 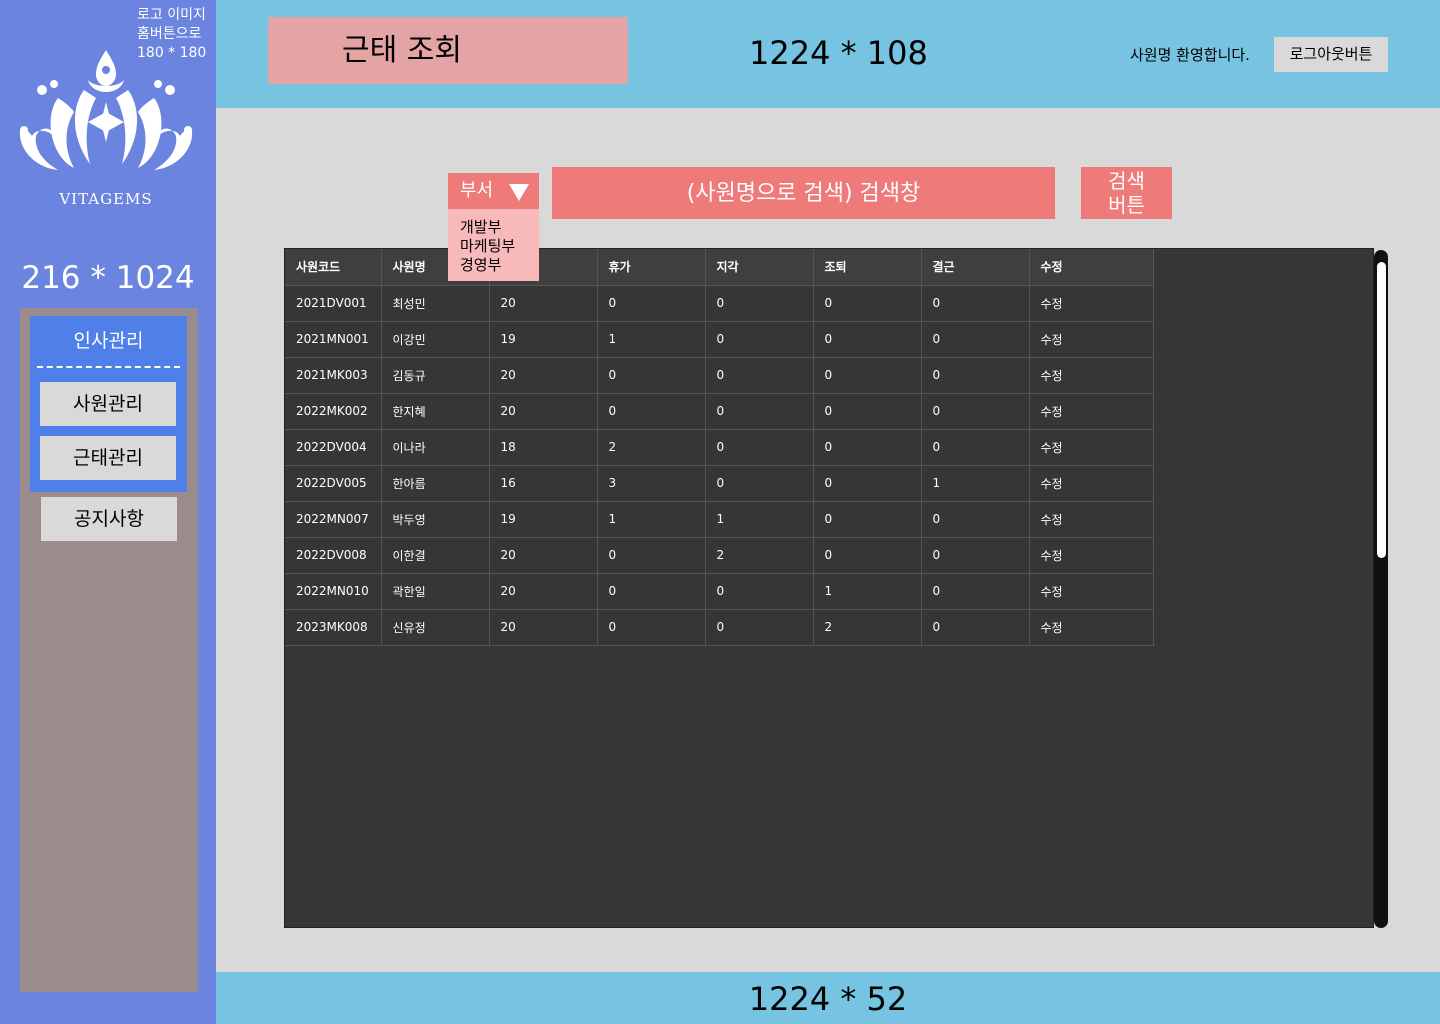 What do you see at coordinates (108, 367) in the screenshot?
I see `hr-divider` at bounding box center [108, 367].